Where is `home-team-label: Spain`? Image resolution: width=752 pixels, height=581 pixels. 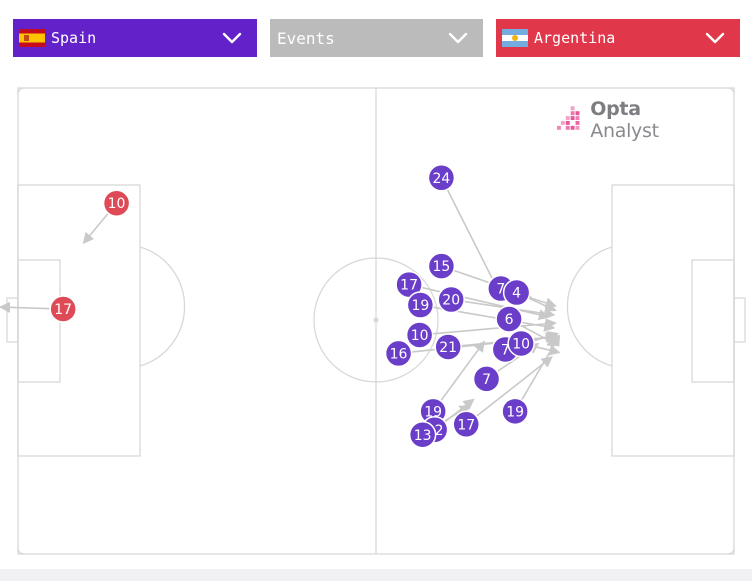
home-team-label: Spain is located at coordinates (74, 38).